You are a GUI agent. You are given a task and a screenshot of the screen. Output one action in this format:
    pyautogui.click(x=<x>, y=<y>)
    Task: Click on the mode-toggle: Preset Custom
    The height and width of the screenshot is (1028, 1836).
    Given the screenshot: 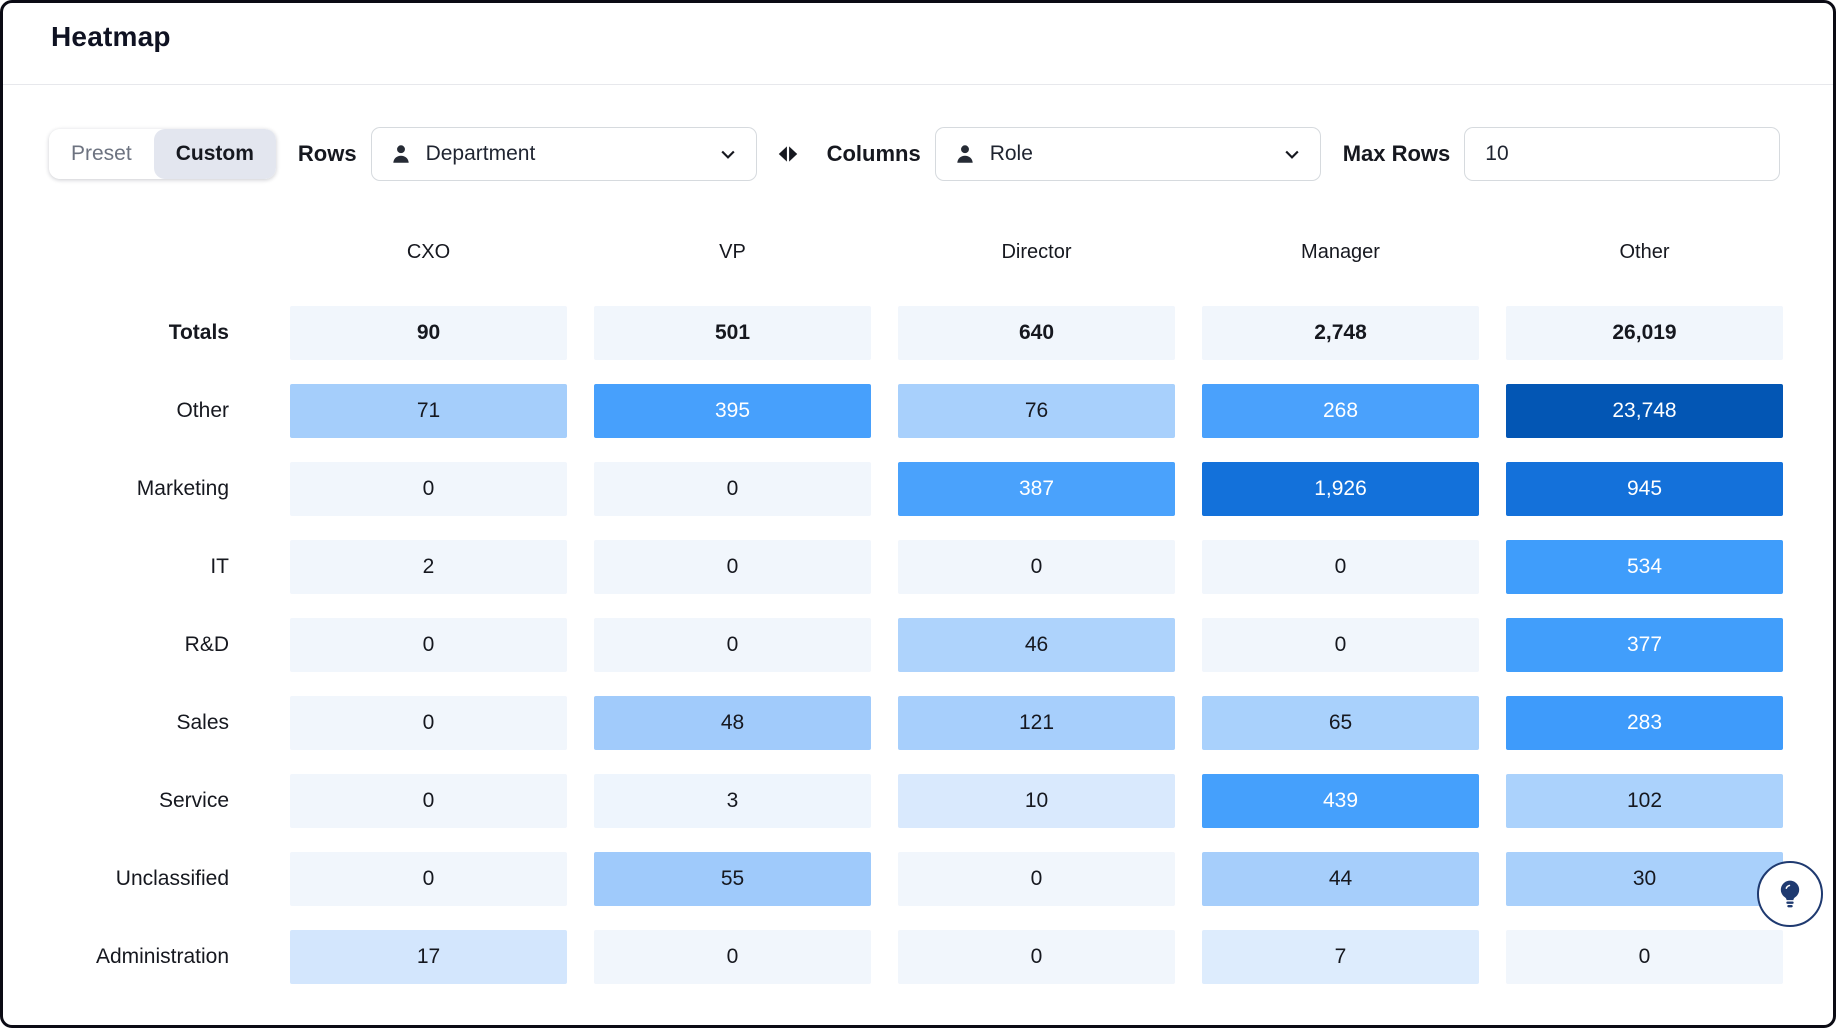 What is the action you would take?
    pyautogui.click(x=162, y=154)
    